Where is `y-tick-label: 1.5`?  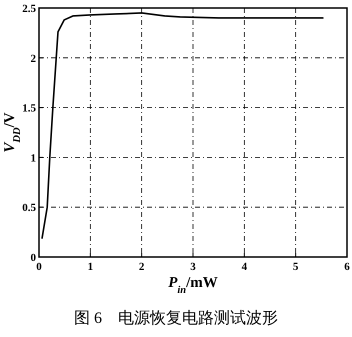 y-tick-label: 1.5 is located at coordinates (29, 108).